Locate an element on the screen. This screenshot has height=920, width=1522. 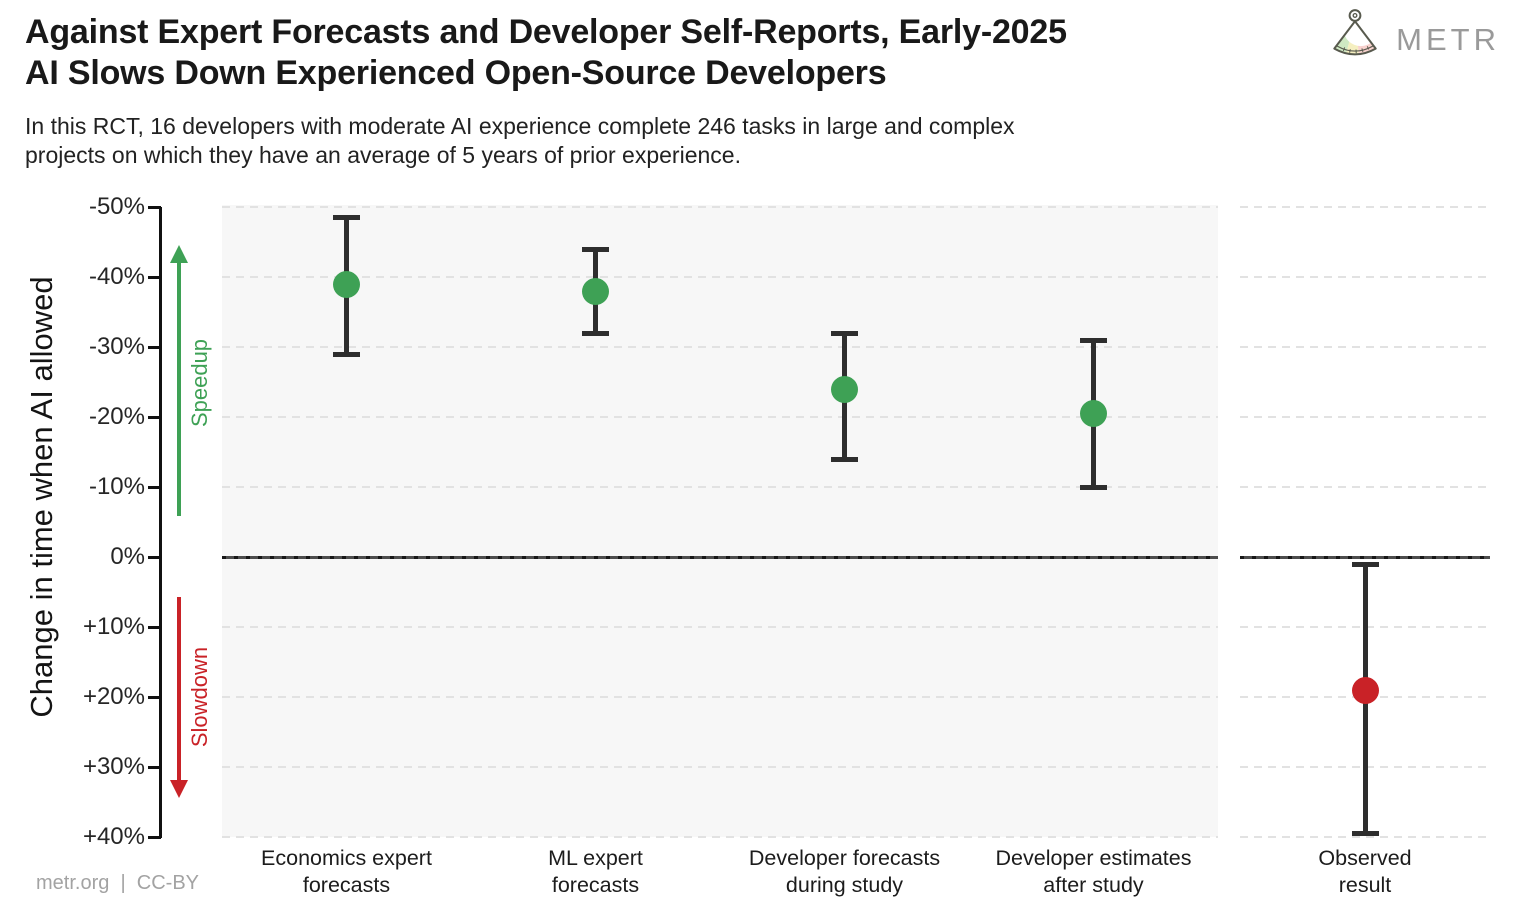
speedup-arrow-shaft is located at coordinates (179, 389).